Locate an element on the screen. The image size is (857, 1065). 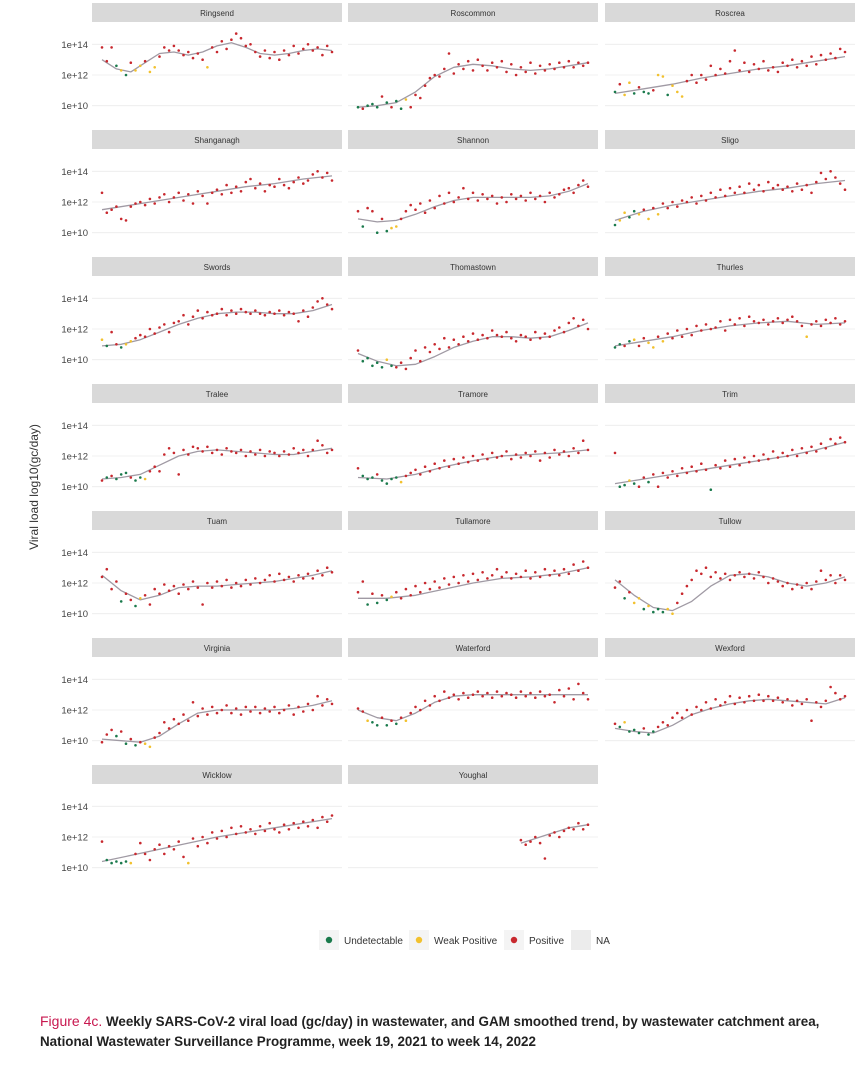
facet-strip-label: Shanganagh is located at coordinates (216, 140).